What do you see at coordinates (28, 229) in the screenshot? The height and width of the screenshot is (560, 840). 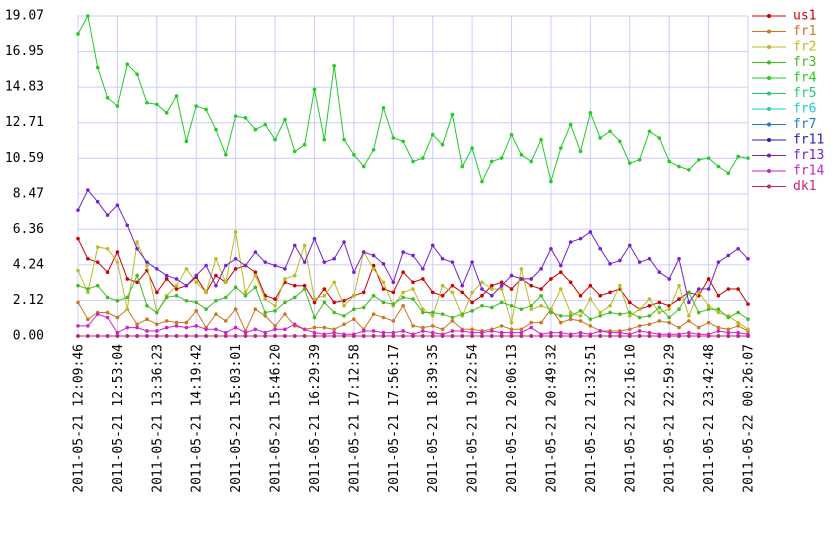 I see `y-tick-label: 6.36` at bounding box center [28, 229].